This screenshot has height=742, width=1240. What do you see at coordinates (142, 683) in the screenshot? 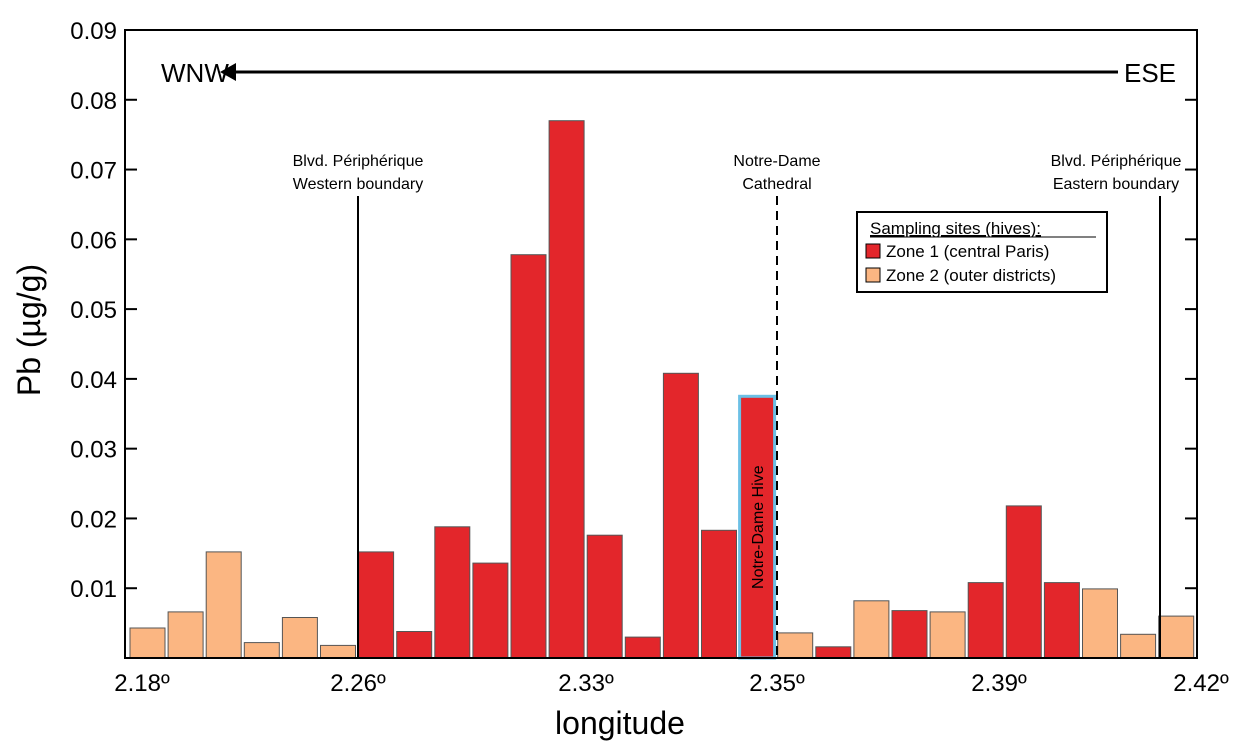
I see `x-tick-label: 2.18º` at bounding box center [142, 683].